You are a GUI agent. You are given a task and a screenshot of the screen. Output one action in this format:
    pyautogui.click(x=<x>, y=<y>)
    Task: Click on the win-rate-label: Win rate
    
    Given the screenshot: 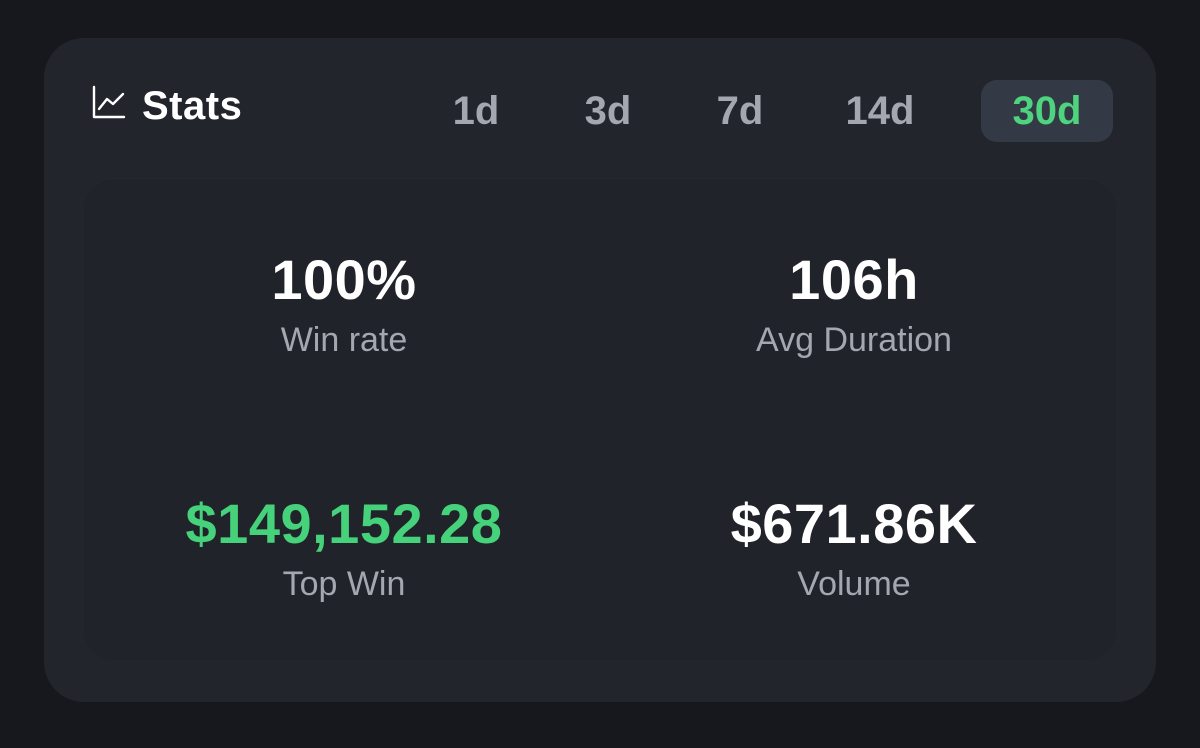 What is the action you would take?
    pyautogui.click(x=344, y=340)
    